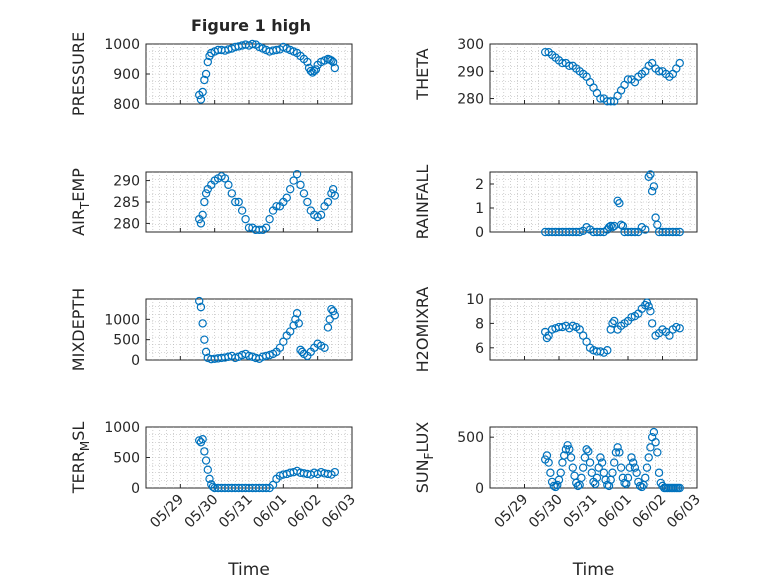 The width and height of the screenshot is (778, 583). What do you see at coordinates (422, 330) in the screenshot?
I see `y-axis-label: H2OMIXRA` at bounding box center [422, 330].